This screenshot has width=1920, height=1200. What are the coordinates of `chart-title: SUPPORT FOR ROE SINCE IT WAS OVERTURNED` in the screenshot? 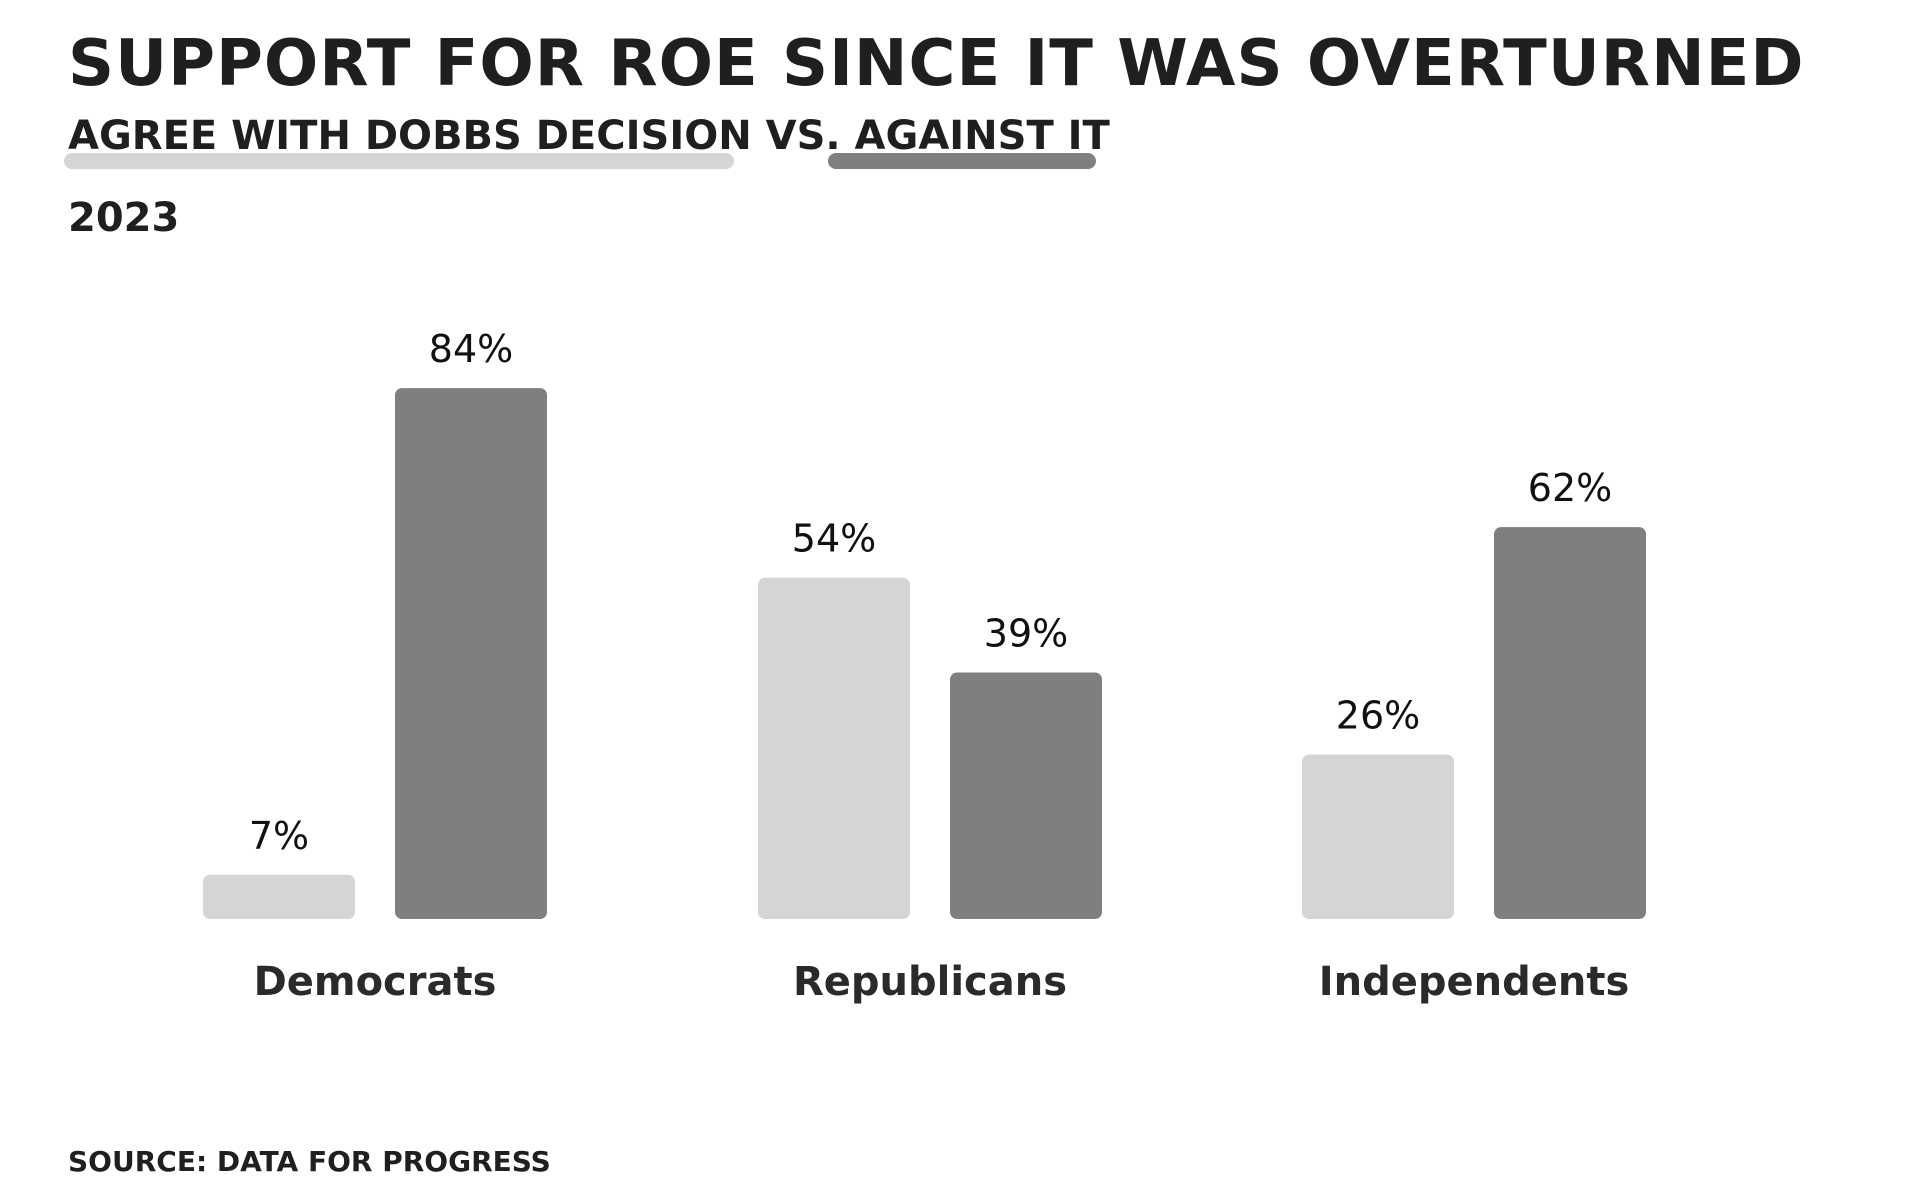 It's located at (936, 64).